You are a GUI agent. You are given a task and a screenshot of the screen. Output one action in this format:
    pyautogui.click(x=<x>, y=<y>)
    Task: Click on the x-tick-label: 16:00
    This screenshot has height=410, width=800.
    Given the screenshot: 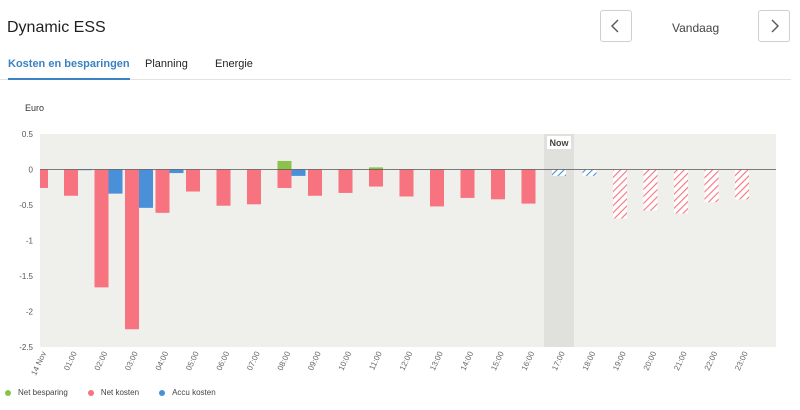 What is the action you would take?
    pyautogui.click(x=528, y=361)
    